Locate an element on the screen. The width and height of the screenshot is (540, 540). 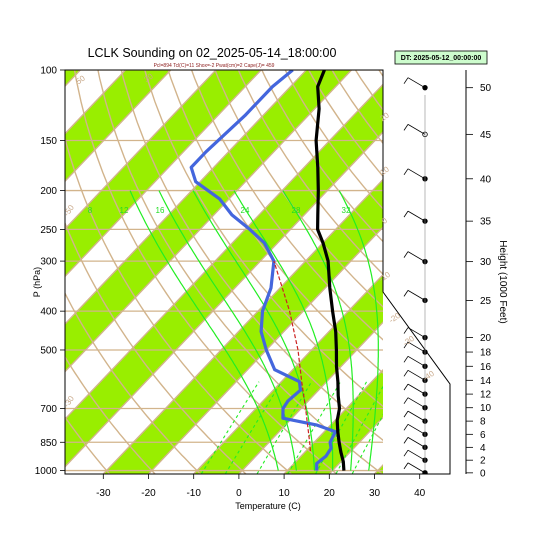
height-tick-label: 25 is located at coordinates (486, 301).